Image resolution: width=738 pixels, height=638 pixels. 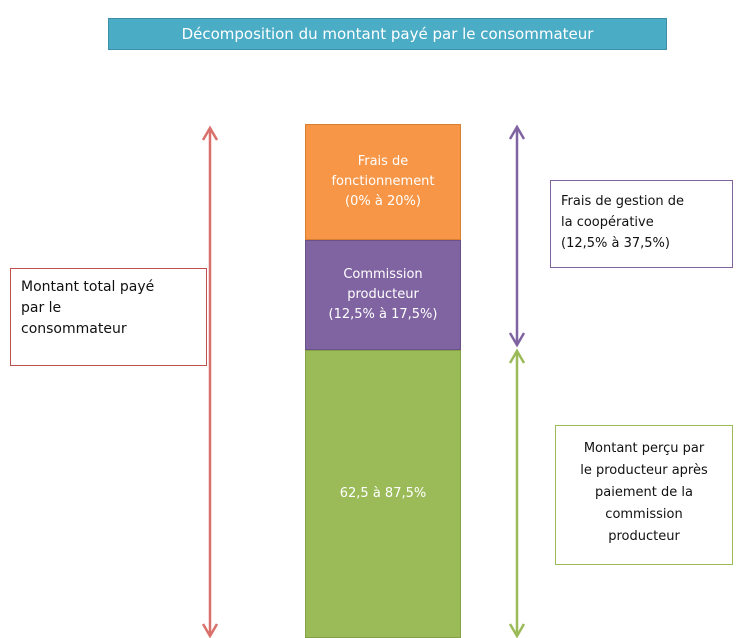 I want to click on text-line: le producteur après, so click(x=644, y=470).